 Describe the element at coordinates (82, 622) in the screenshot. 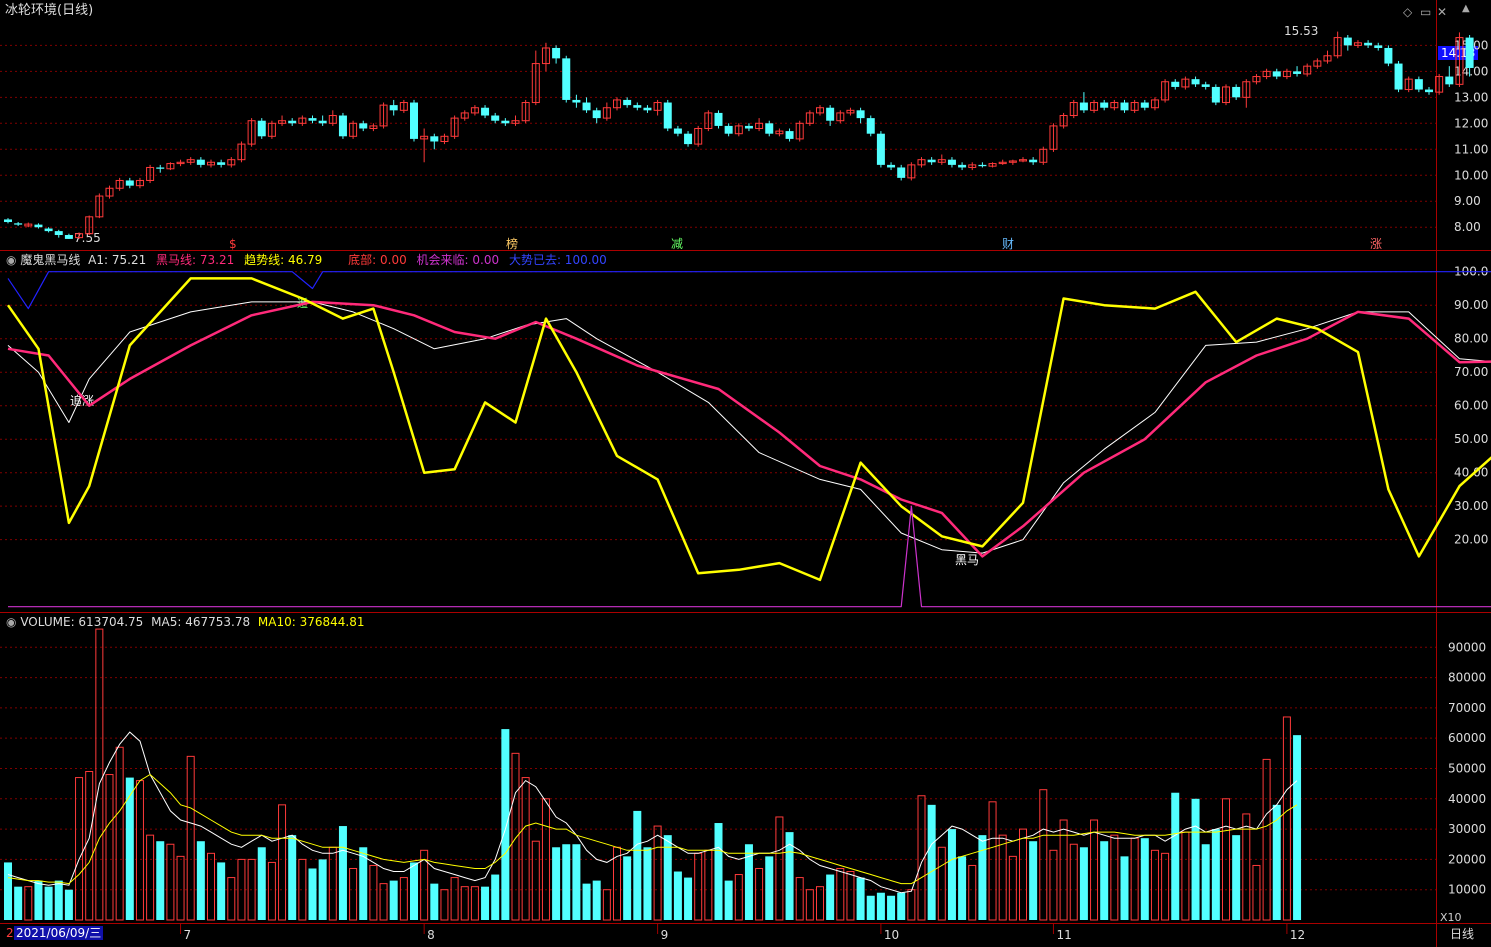

I see `volume-value: VOLUME: 613704.75` at that location.